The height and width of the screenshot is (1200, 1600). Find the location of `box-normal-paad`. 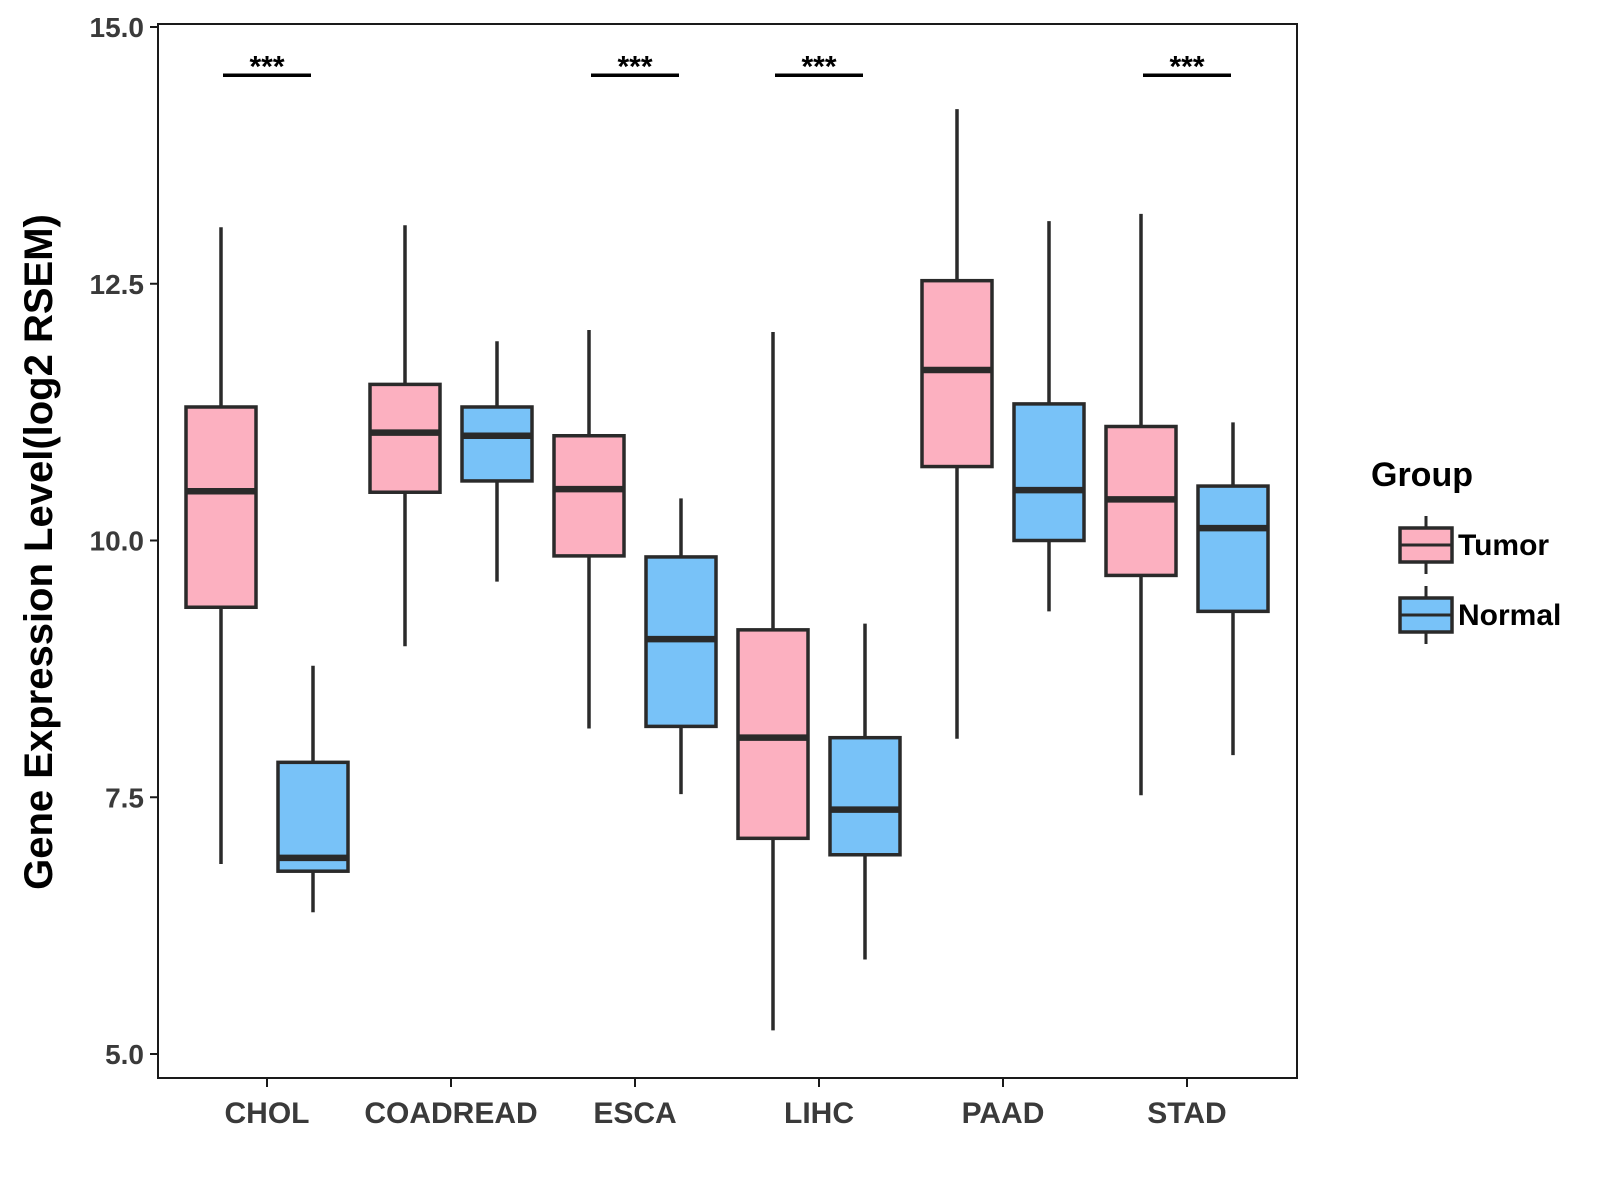

box-normal-paad is located at coordinates (1049, 416).